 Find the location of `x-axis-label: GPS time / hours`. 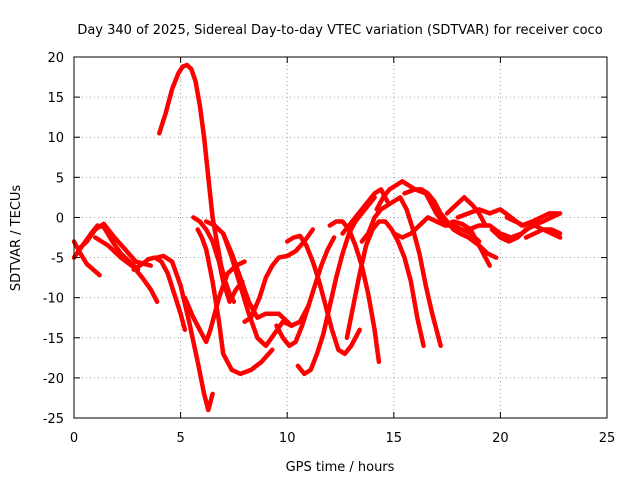

x-axis-label: GPS time / hours is located at coordinates (340, 467).